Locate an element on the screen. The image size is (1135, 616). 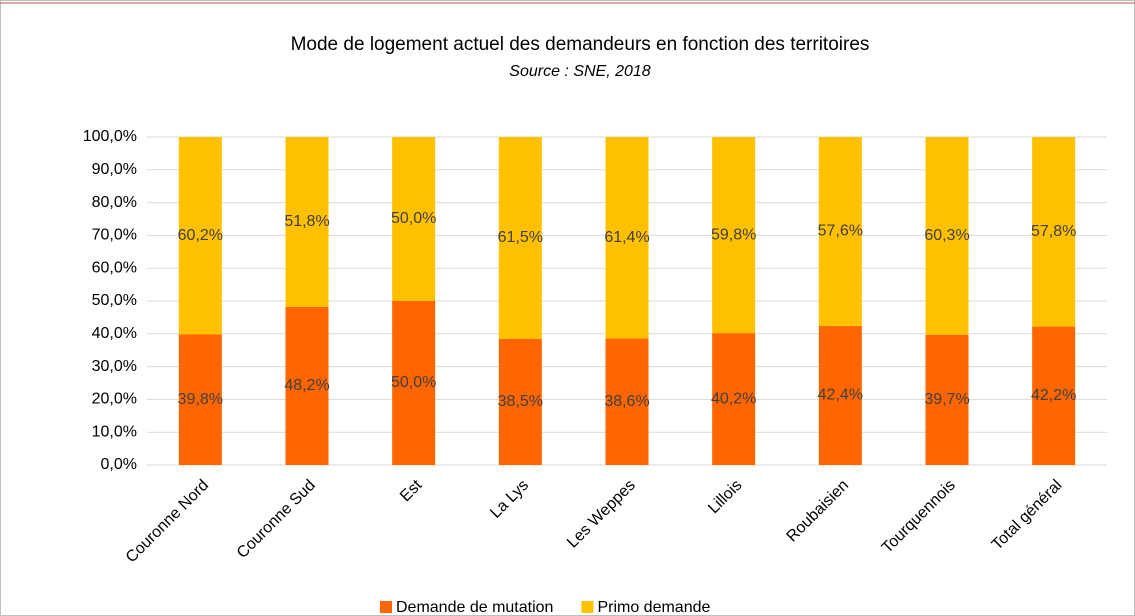
y-tick-label: 50,0% is located at coordinates (114, 300).